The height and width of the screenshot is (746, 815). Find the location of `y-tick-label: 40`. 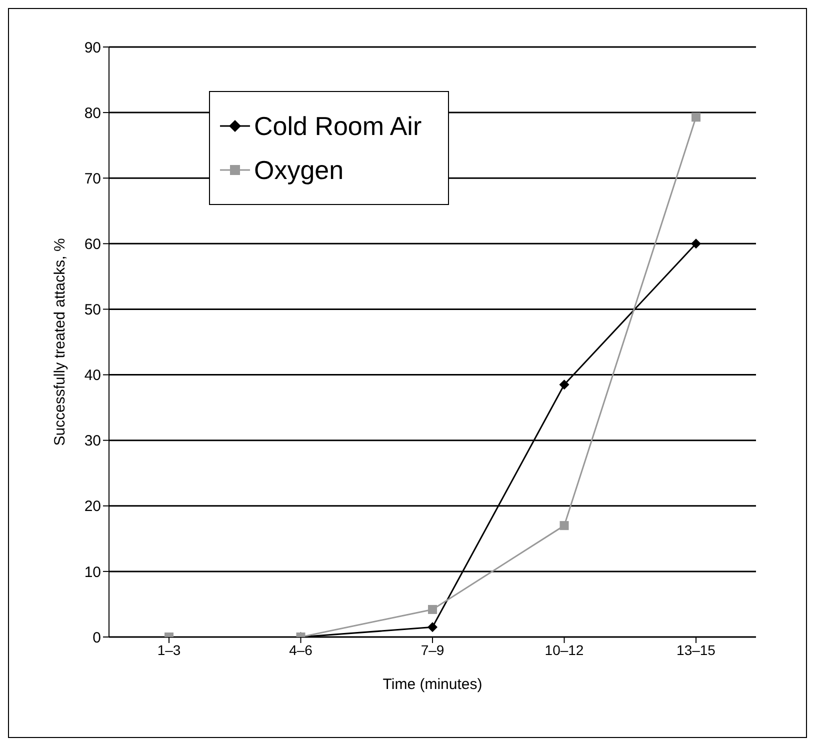

y-tick-label: 40 is located at coordinates (92, 375).